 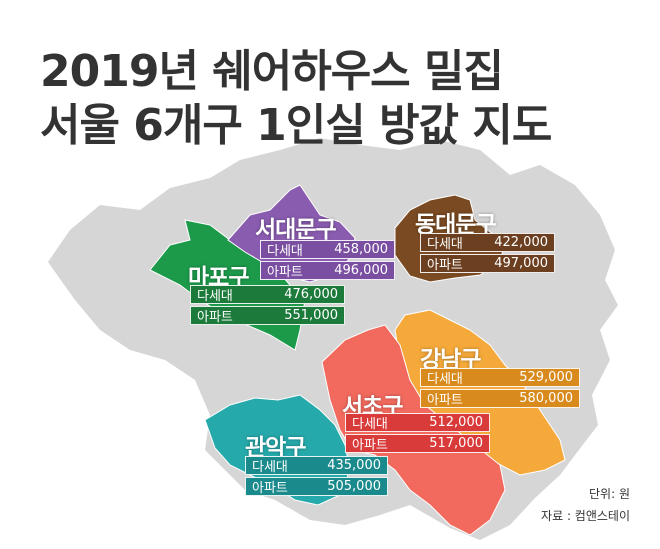 I want to click on price-value: 435,000, so click(x=354, y=465).